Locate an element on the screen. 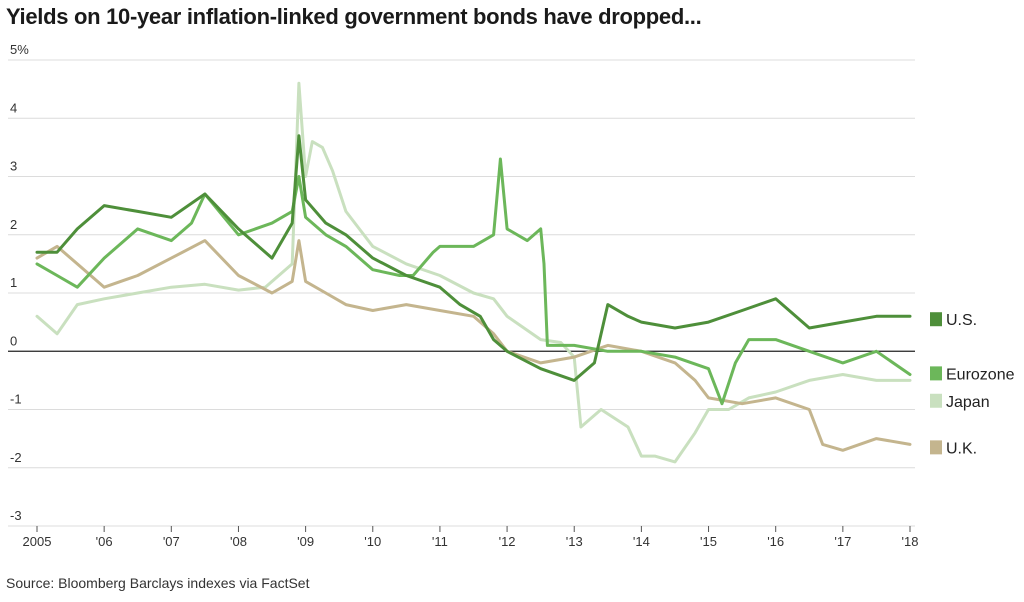 The width and height of the screenshot is (1024, 602). y-tick-label: 1 is located at coordinates (13, 282).